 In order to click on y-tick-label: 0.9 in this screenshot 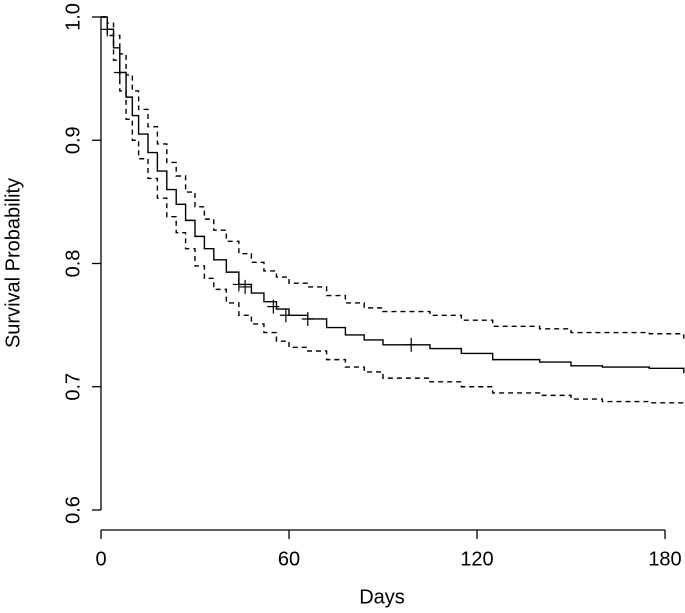, I will do `click(73, 140)`.